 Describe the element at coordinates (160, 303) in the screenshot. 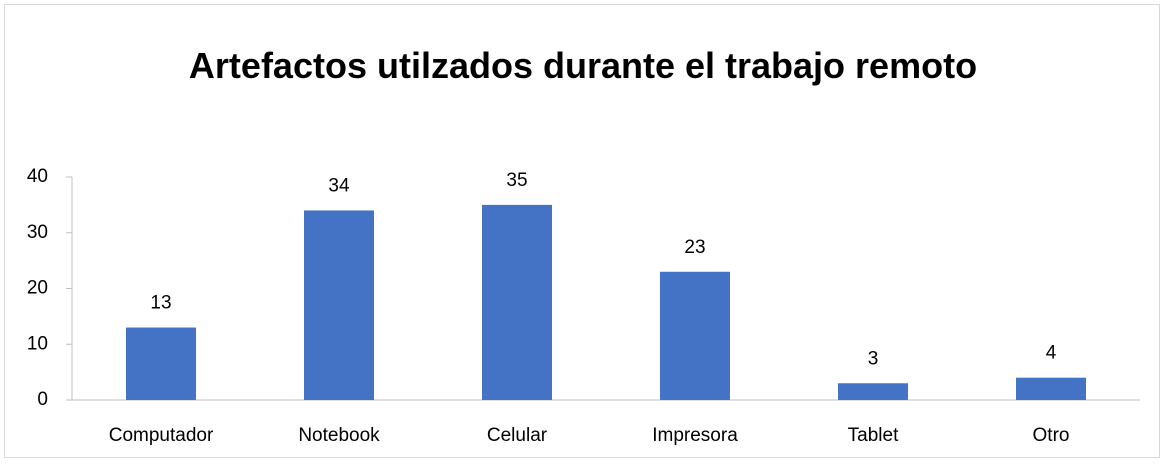

I see `data-label: 13` at that location.